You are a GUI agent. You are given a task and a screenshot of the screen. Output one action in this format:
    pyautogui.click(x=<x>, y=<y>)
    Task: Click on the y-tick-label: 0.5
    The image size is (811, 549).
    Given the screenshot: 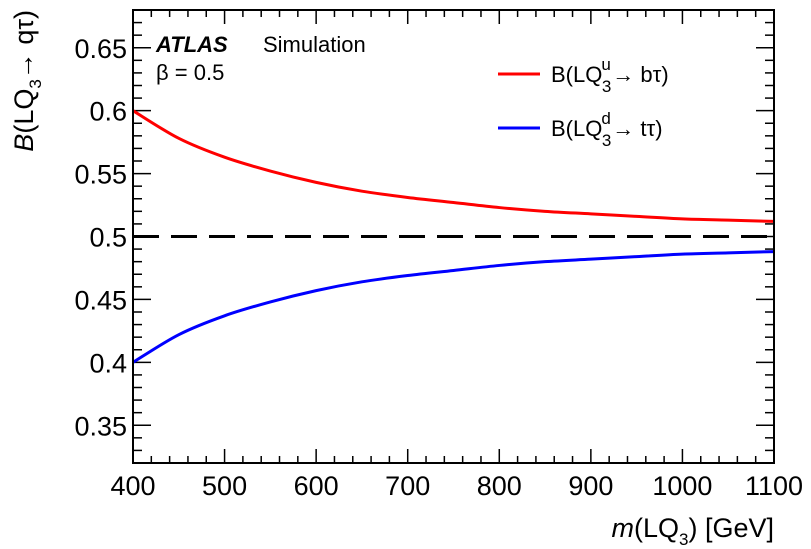 What is the action you would take?
    pyautogui.click(x=108, y=238)
    